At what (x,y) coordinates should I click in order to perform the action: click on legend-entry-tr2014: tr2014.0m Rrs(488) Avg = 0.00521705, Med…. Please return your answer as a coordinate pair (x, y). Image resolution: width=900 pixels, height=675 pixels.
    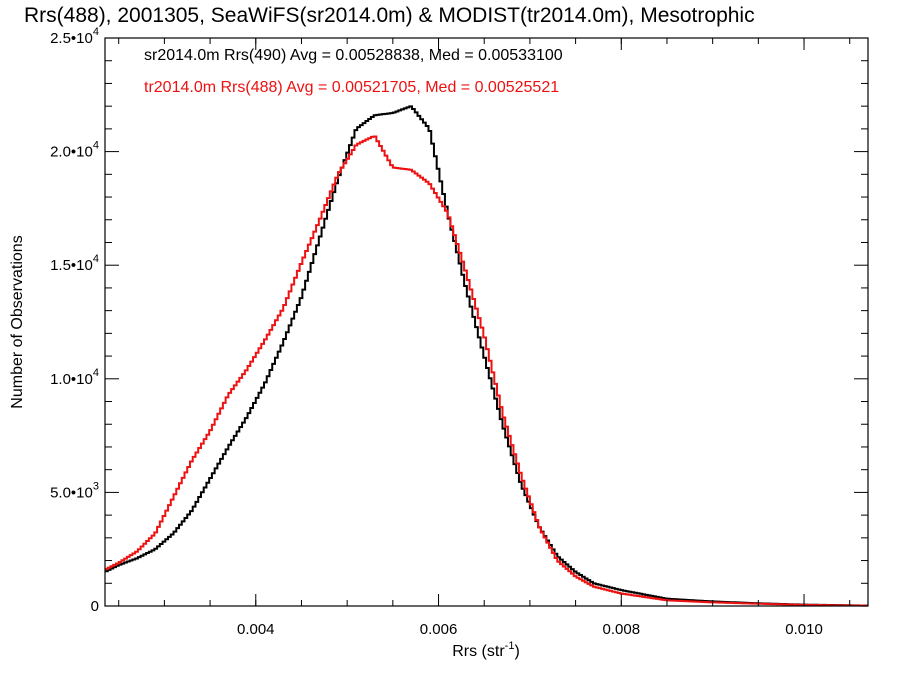
    Looking at the image, I should click on (351, 87).